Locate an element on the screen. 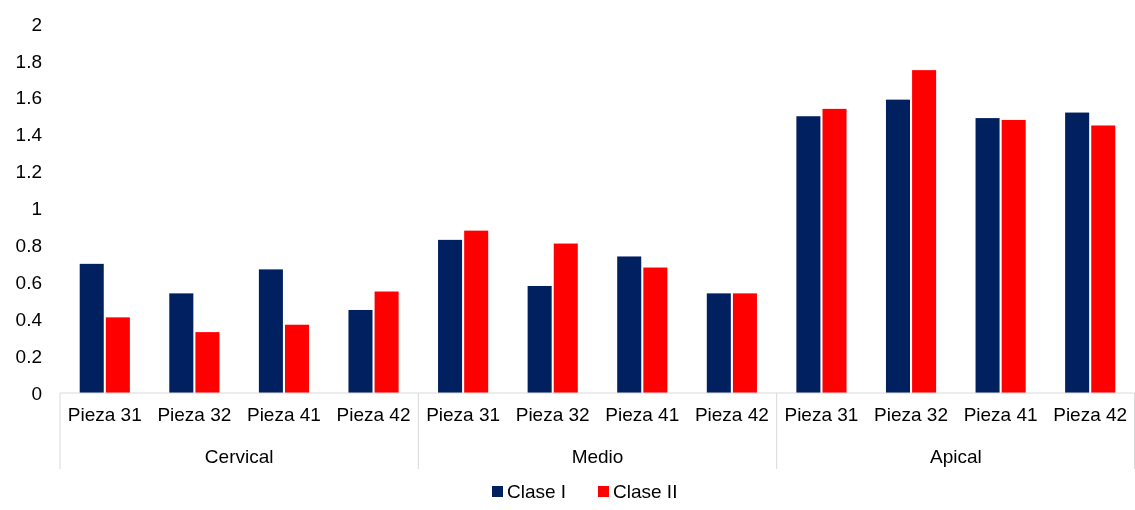 The width and height of the screenshot is (1135, 510). y-tick-label: 0.2 is located at coordinates (28, 356).